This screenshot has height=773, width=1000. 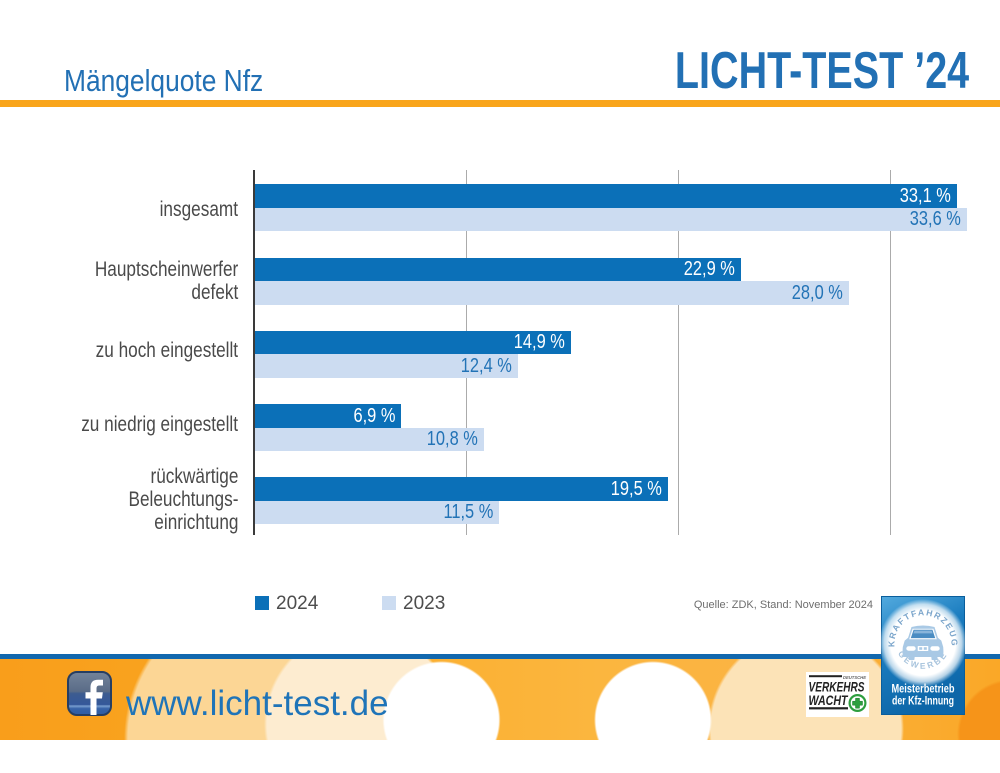 What do you see at coordinates (829, 700) in the screenshot?
I see `svg-text: WACHT` at bounding box center [829, 700].